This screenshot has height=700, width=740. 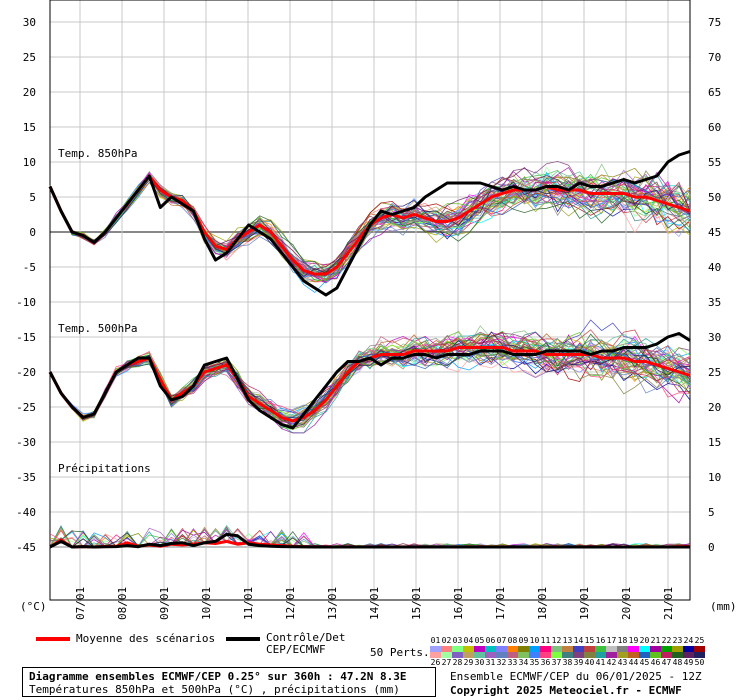 I want to click on x-tick-label: 08/01, so click(x=122, y=603).